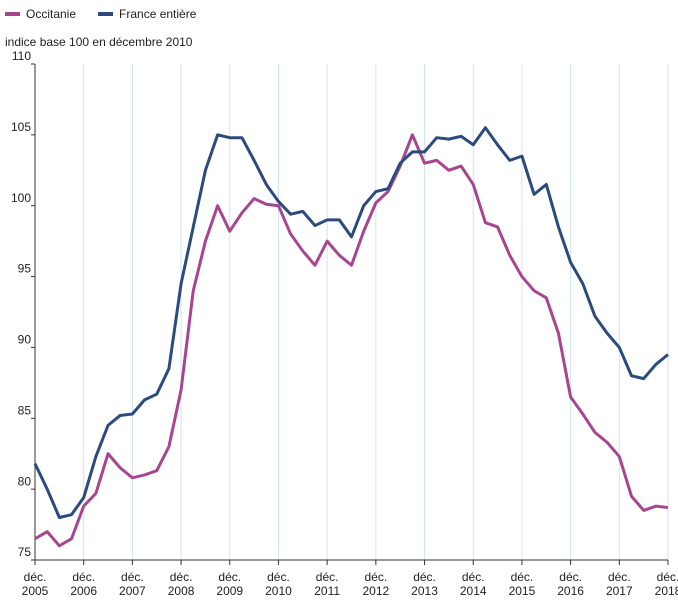  Describe the element at coordinates (25, 410) in the screenshot. I see `y-tick-label: 85` at that location.